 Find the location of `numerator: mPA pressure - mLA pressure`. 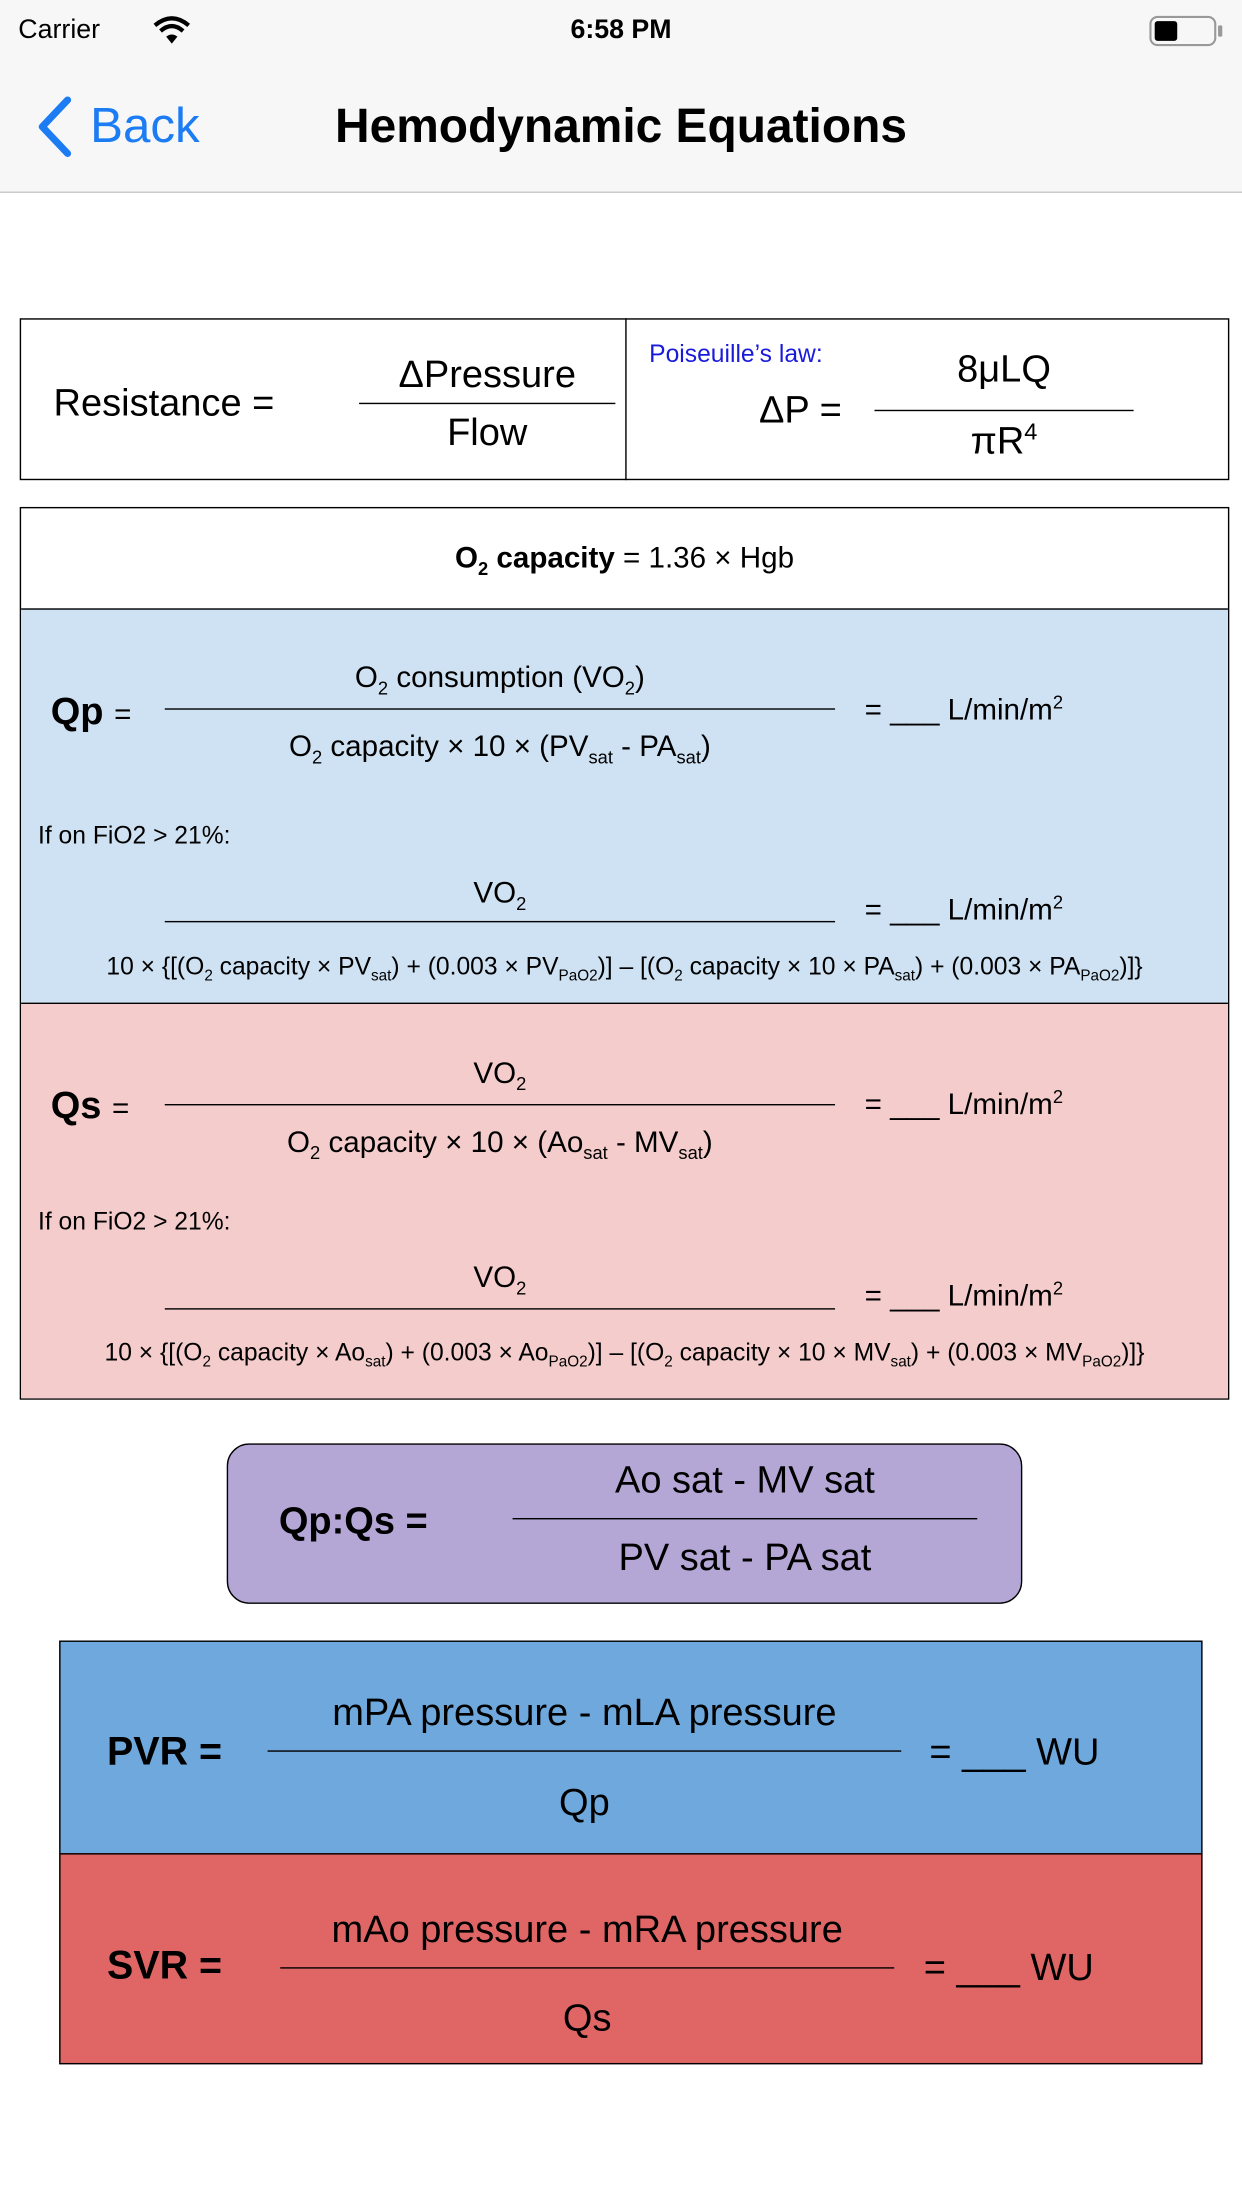

numerator: mPA pressure - mLA pressure is located at coordinates (584, 1712).